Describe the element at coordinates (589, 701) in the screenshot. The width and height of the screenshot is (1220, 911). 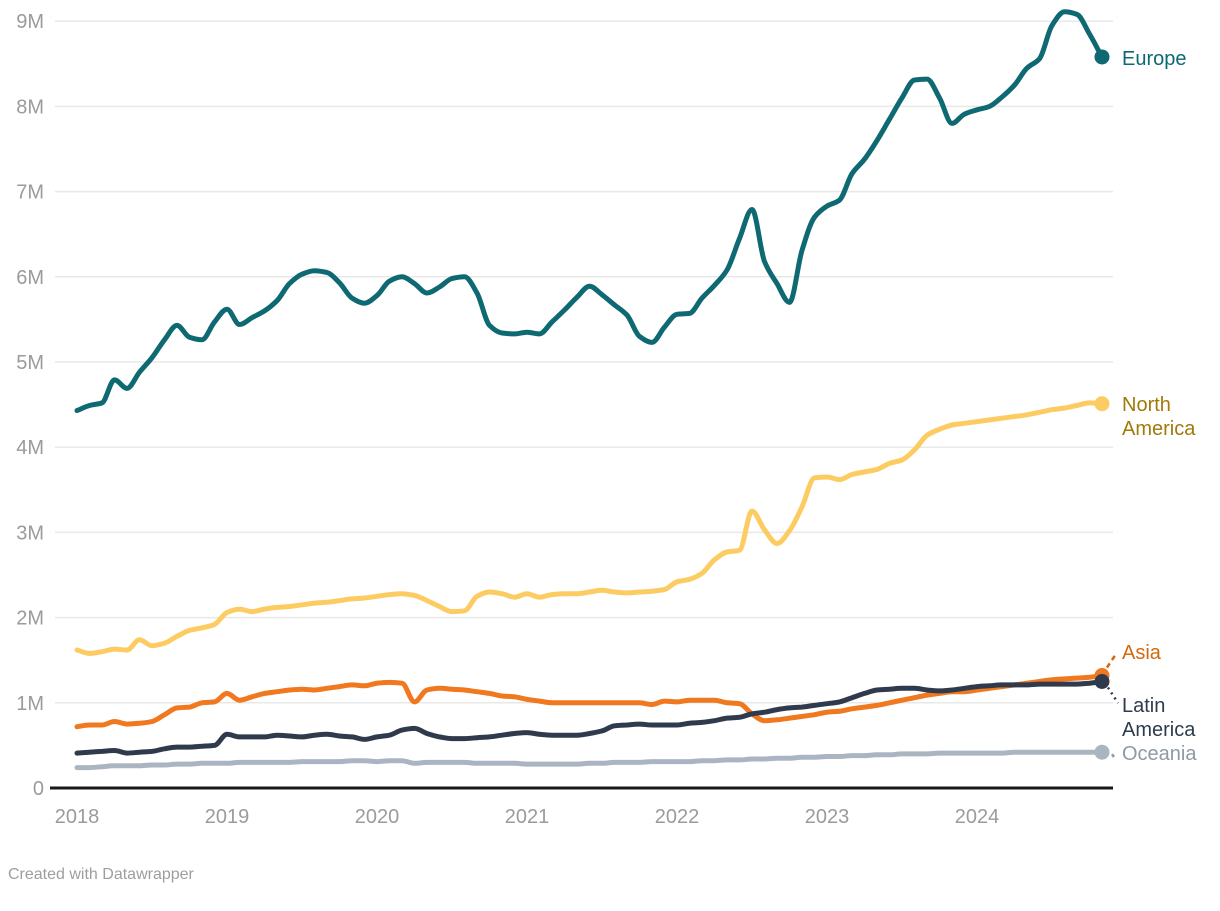
I see `series-line-asia` at that location.